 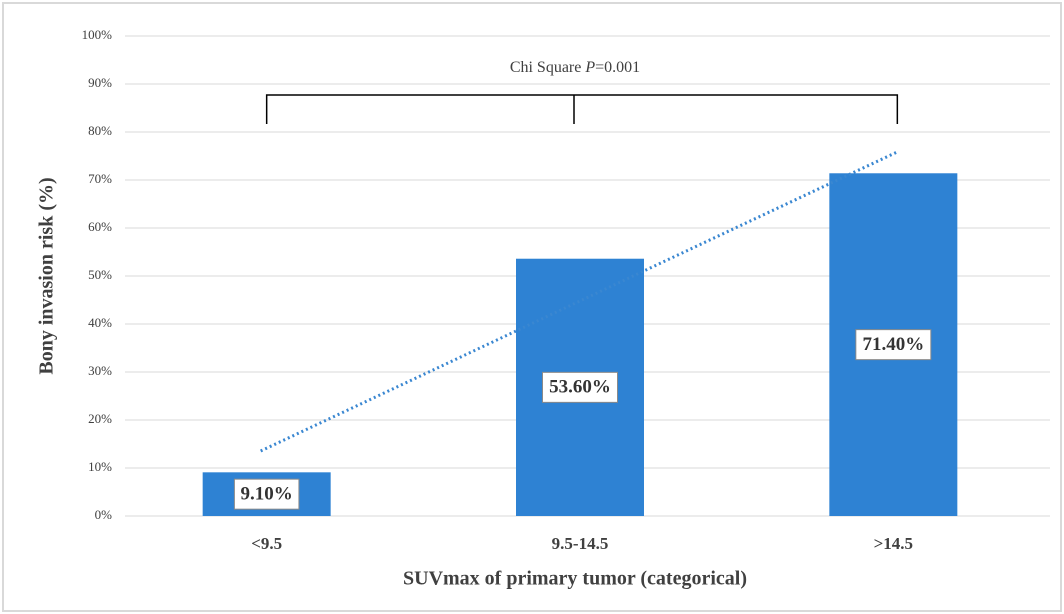 I want to click on value-label: 71.40%, so click(x=893, y=344).